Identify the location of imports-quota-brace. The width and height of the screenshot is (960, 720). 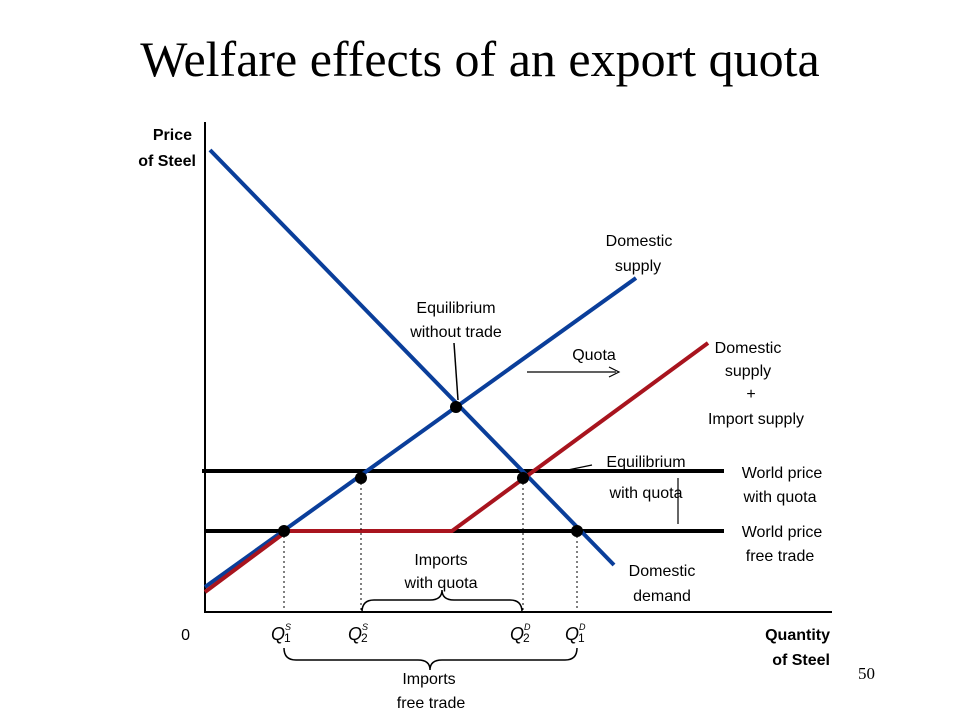
(442, 601).